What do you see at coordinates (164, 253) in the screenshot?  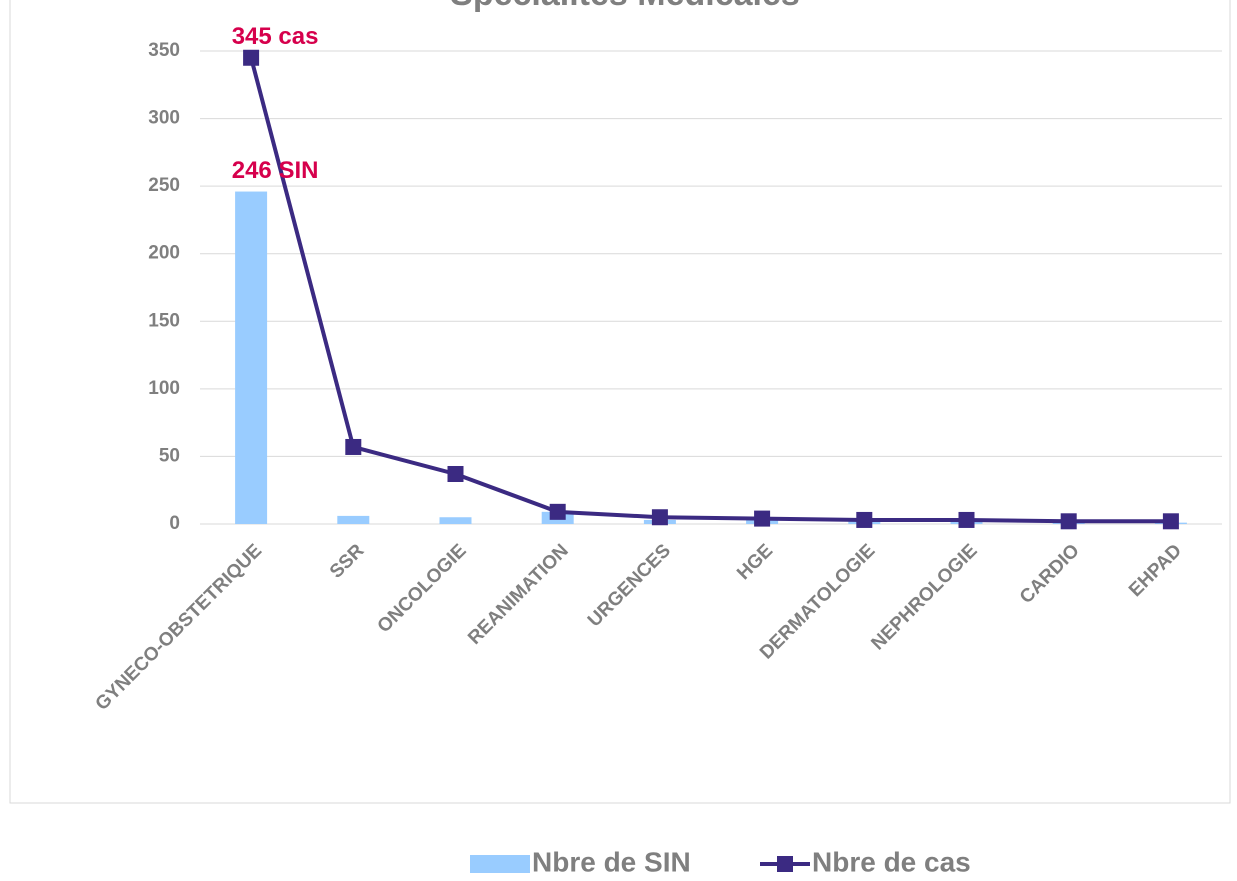 I see `y-tick-label: 200` at bounding box center [164, 253].